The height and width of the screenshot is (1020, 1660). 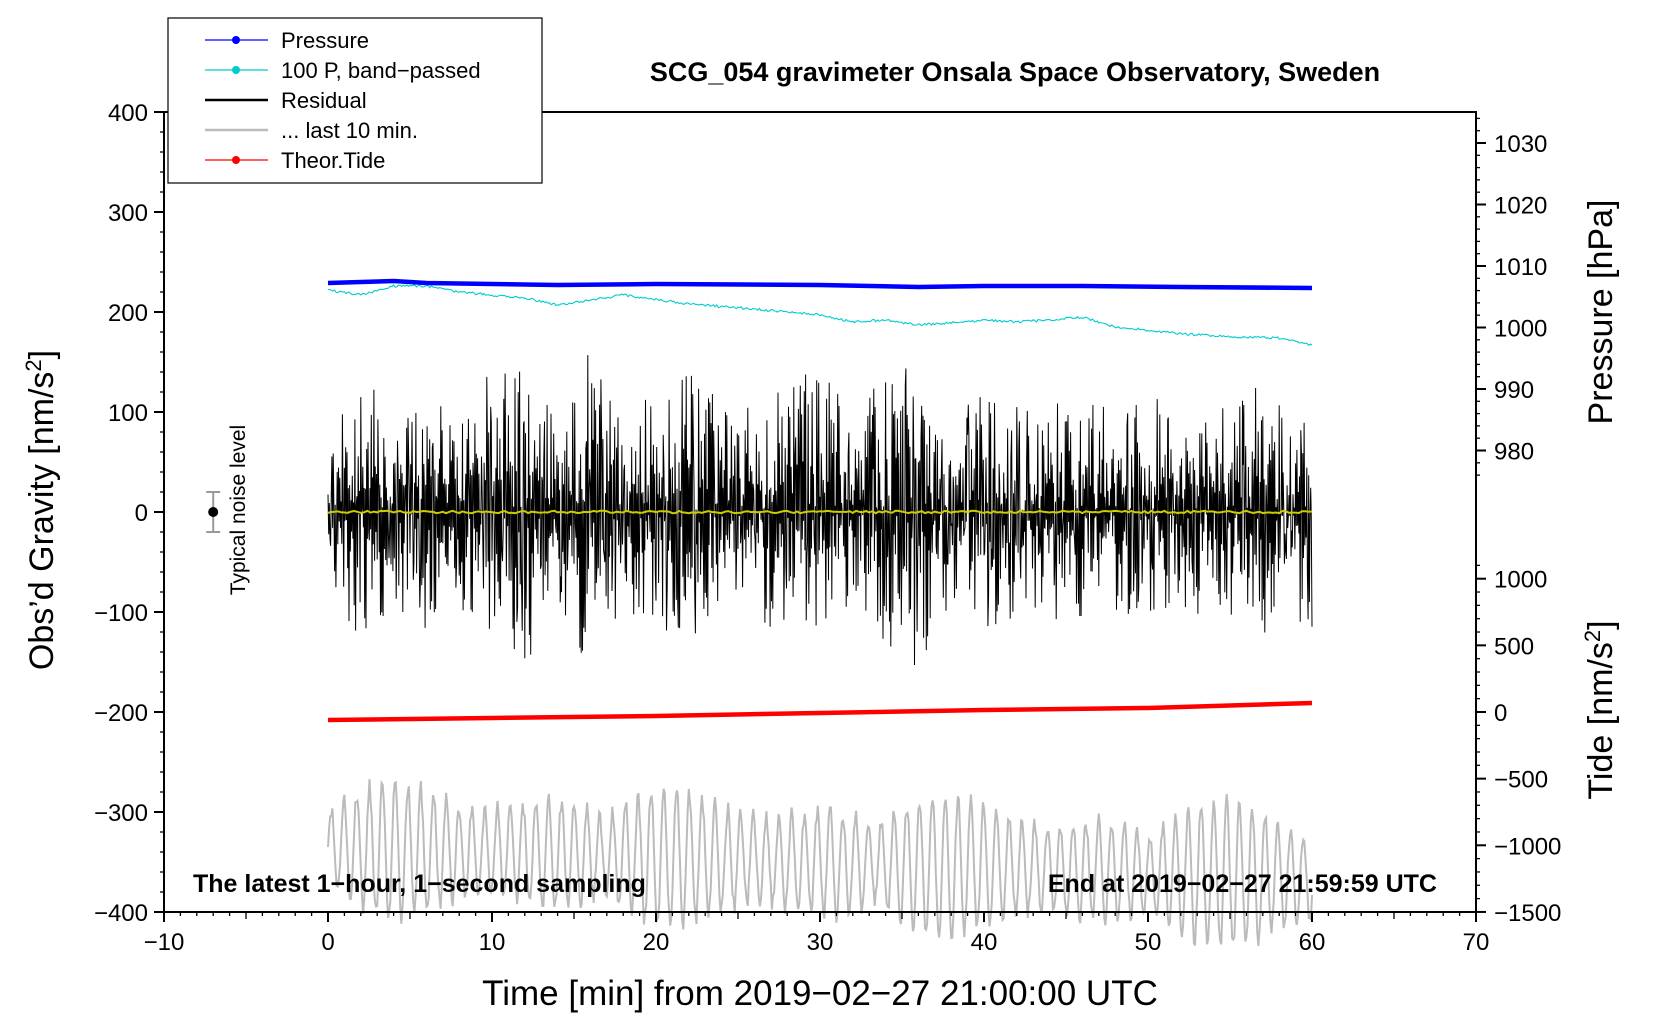 I want to click on legend-label-band-passed: 100 P, band−passed, so click(x=381, y=70).